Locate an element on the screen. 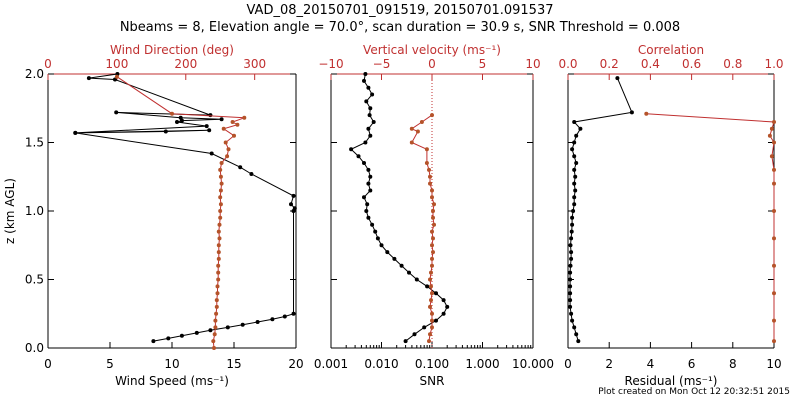 This screenshot has height=400, width=800. y-tick-label: 0.0 is located at coordinates (34, 348).